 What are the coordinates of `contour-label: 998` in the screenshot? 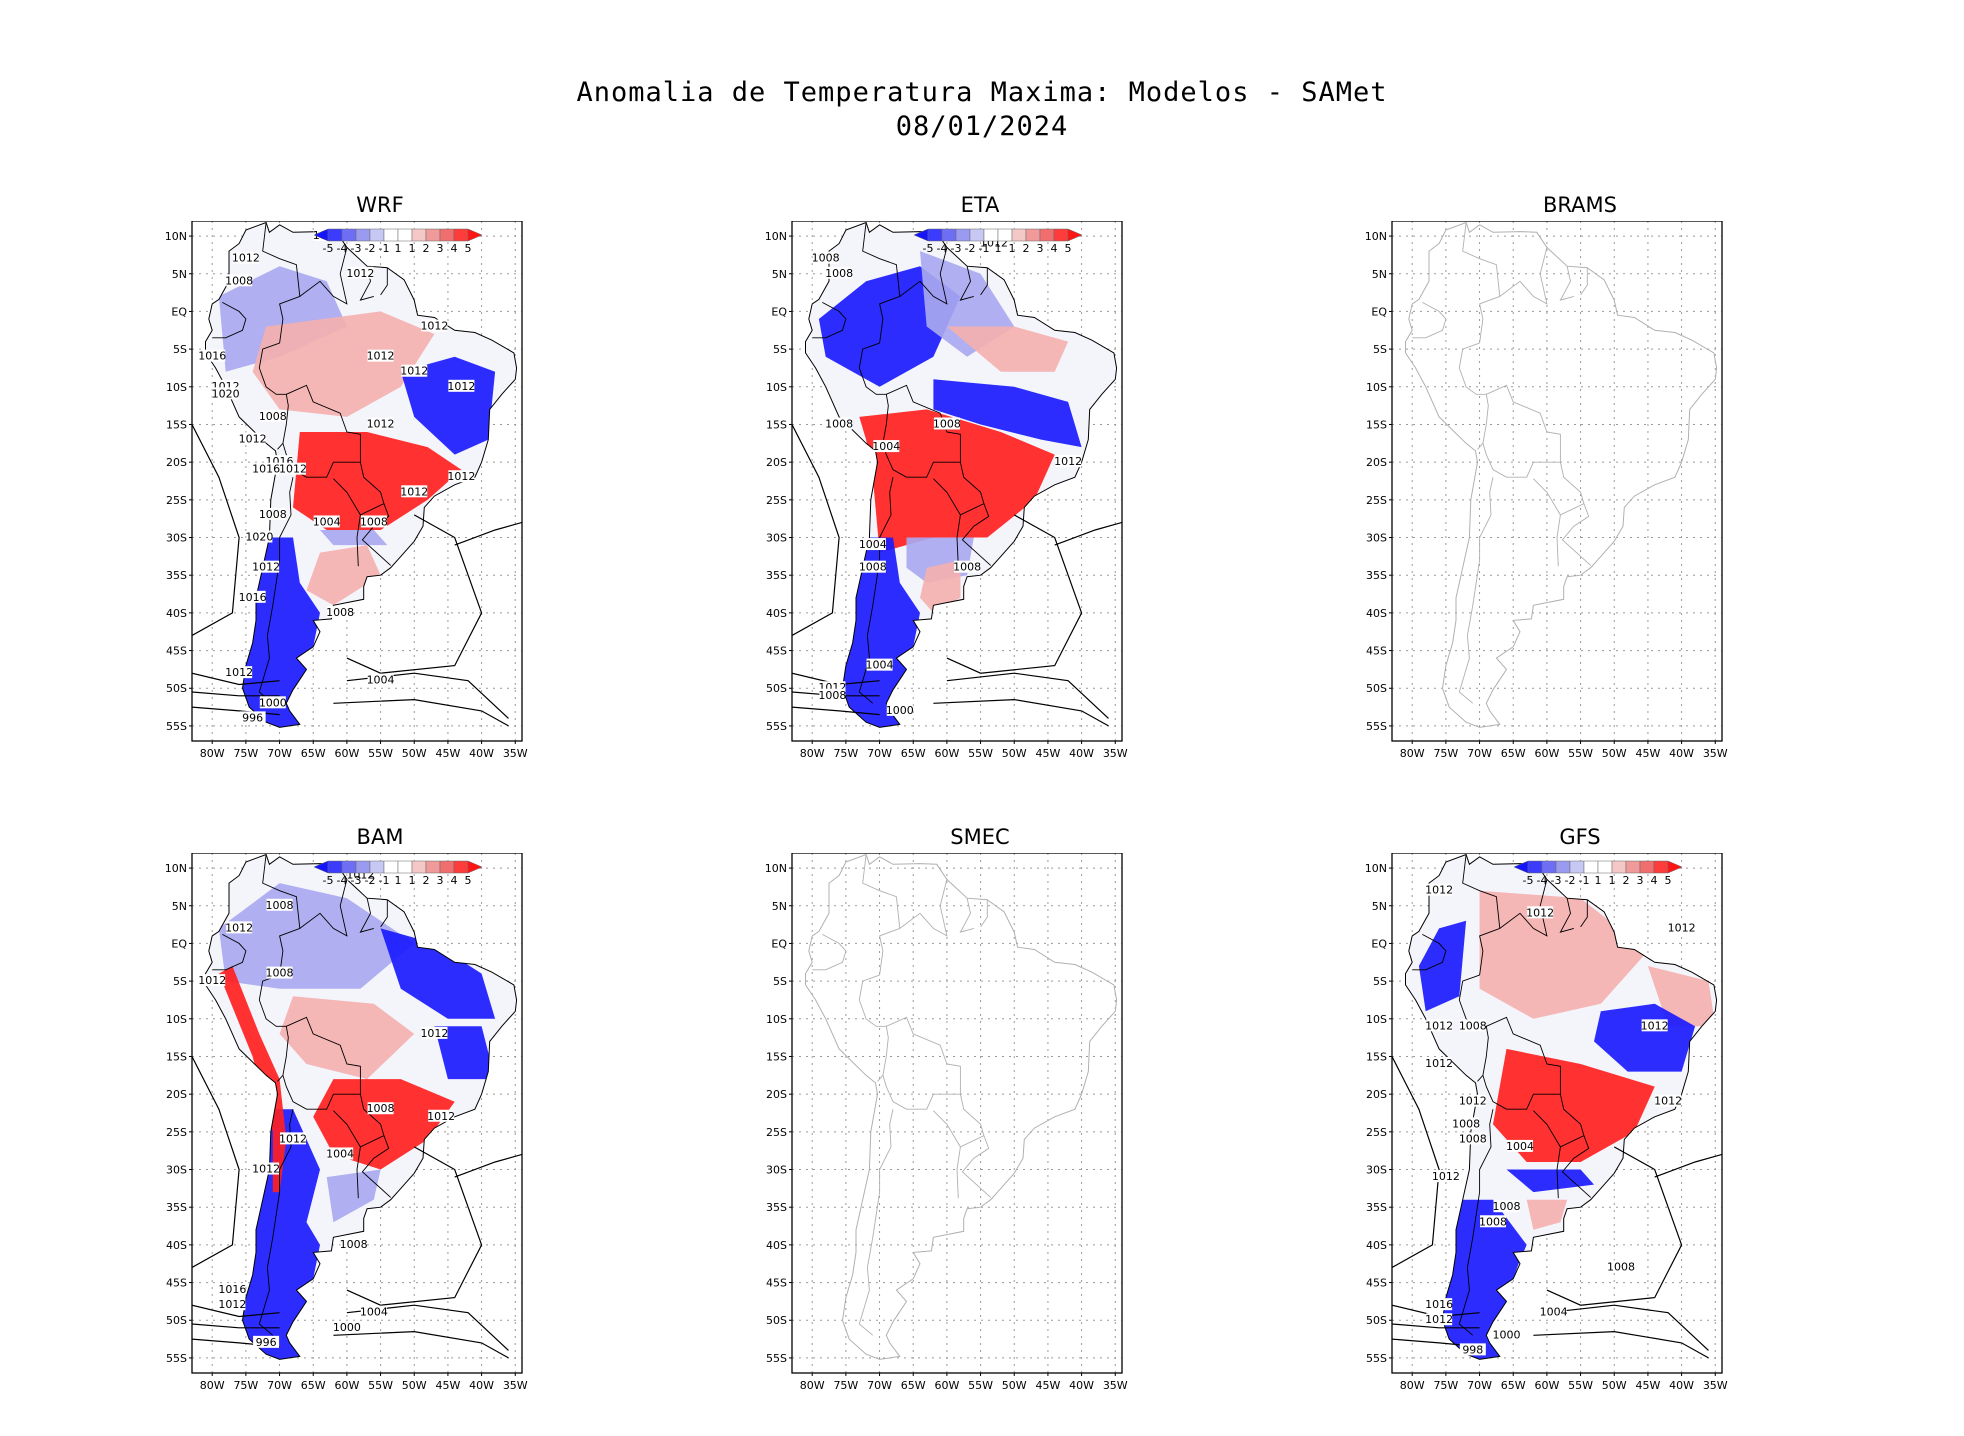 It's located at (1472, 1349).